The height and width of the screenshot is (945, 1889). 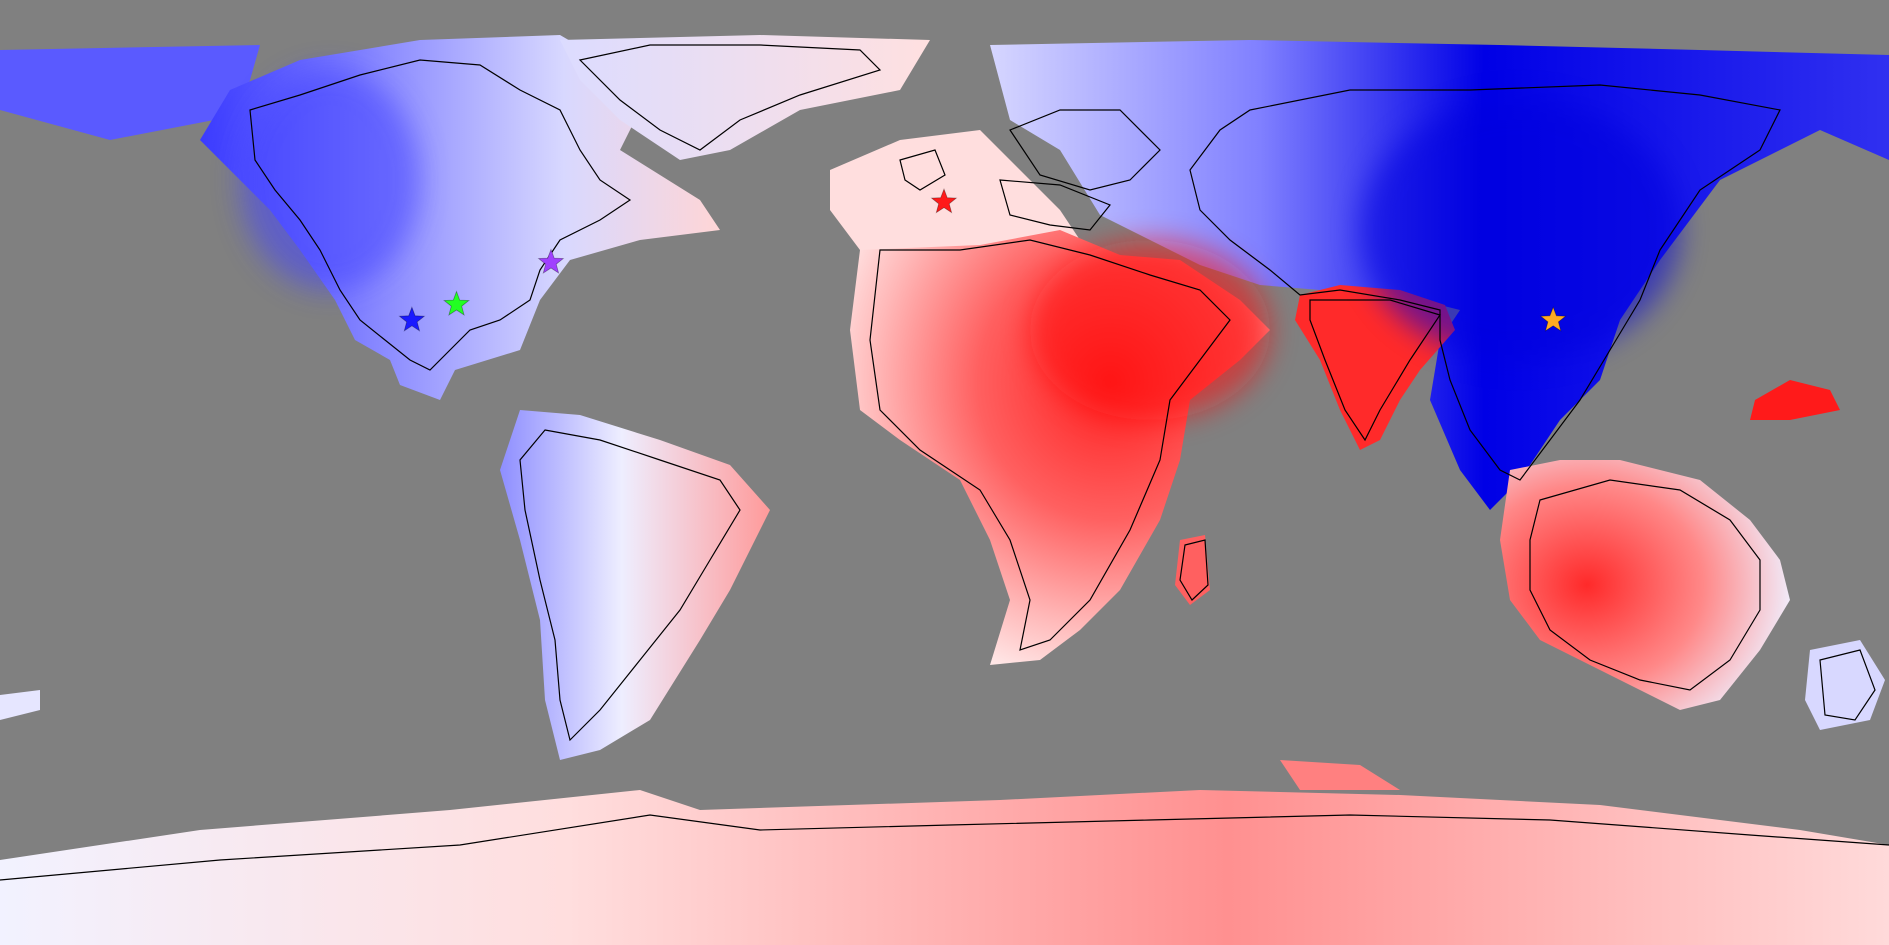 What do you see at coordinates (551, 261) in the screenshot?
I see `purple-star-marker` at bounding box center [551, 261].